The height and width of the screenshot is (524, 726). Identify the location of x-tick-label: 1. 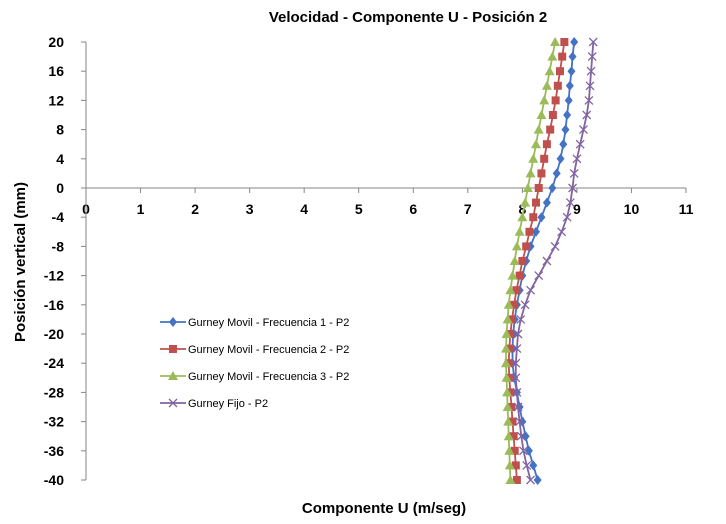
(141, 209).